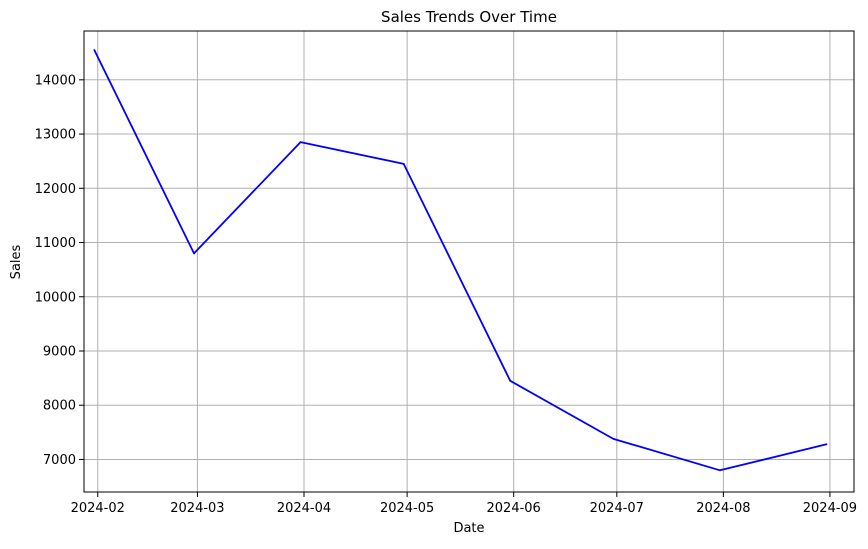 The image size is (868, 549). Describe the element at coordinates (469, 17) in the screenshot. I see `chart-title: Sales Trends Over Time` at that location.